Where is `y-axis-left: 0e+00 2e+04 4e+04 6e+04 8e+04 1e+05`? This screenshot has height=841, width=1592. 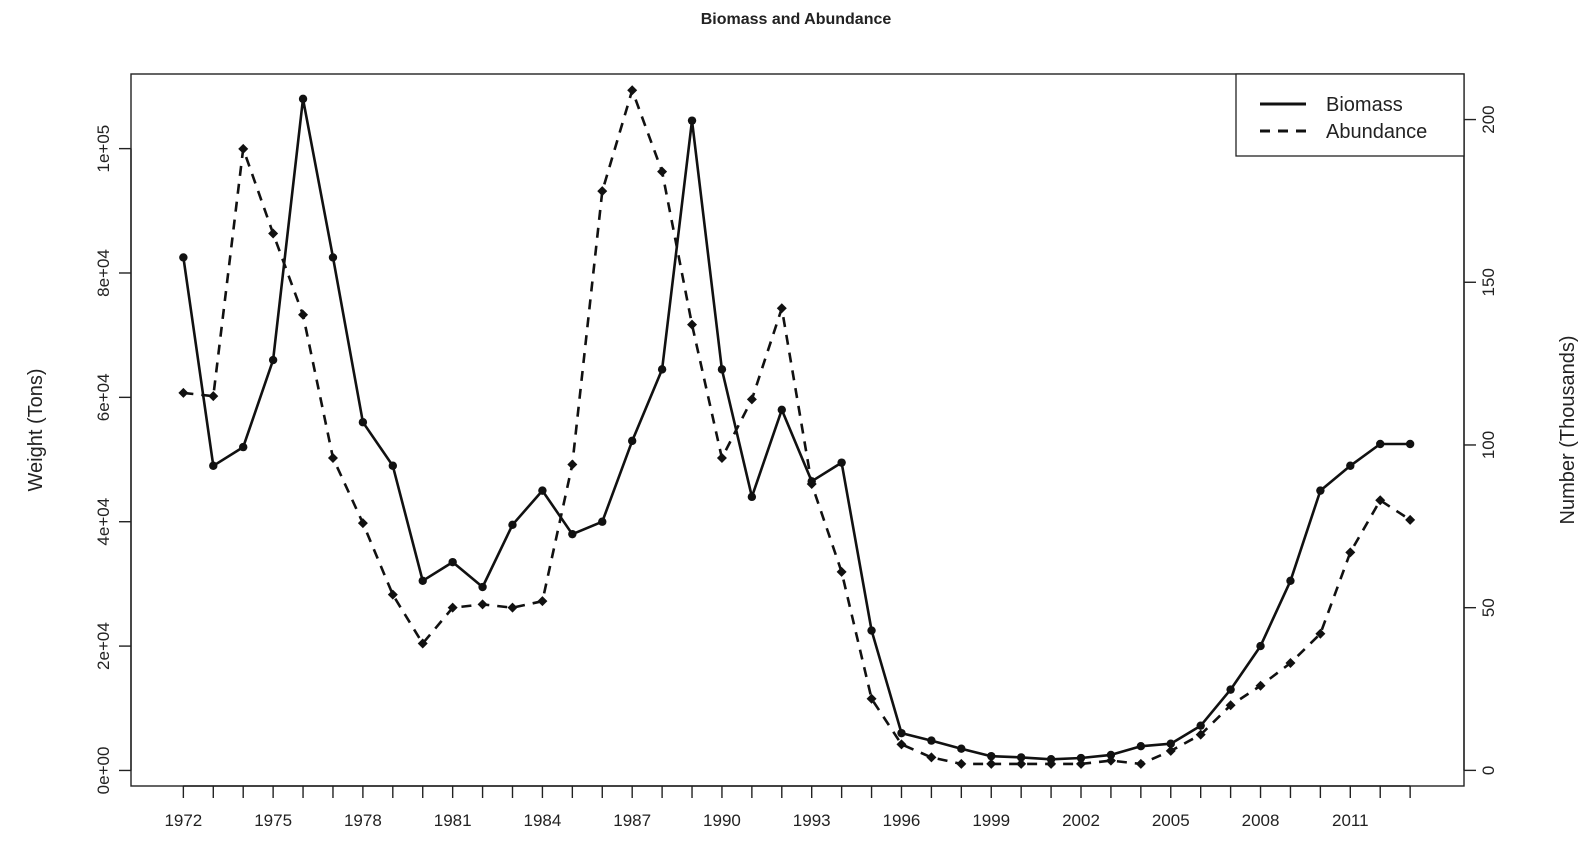 y-axis-left: 0e+00 2e+04 4e+04 6e+04 8e+04 1e+05 is located at coordinates (113, 459).